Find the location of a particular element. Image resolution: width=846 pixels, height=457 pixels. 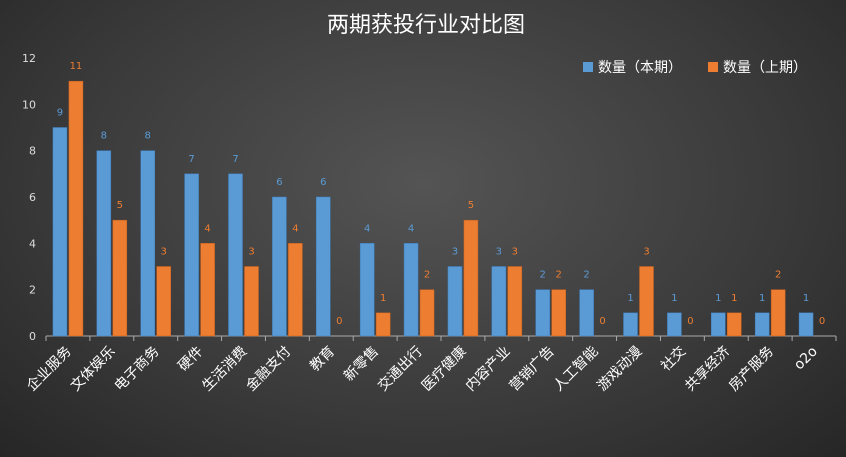

x-tick-label: 硬件 is located at coordinates (190, 359).